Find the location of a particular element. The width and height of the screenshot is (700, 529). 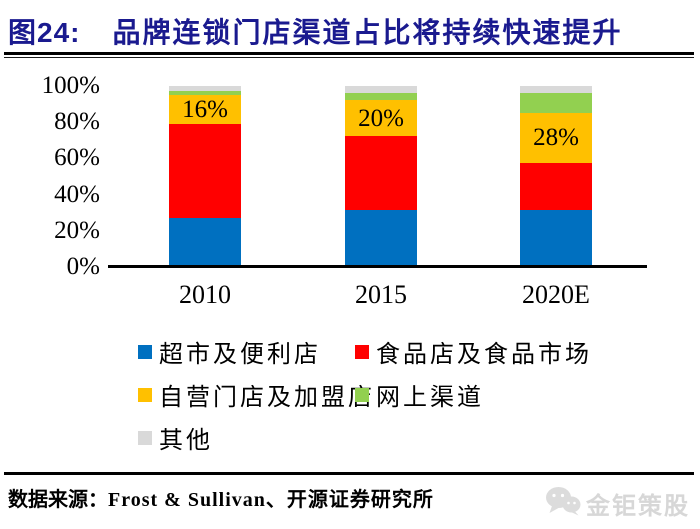

y-tick-label: 100% is located at coordinates (70, 85).